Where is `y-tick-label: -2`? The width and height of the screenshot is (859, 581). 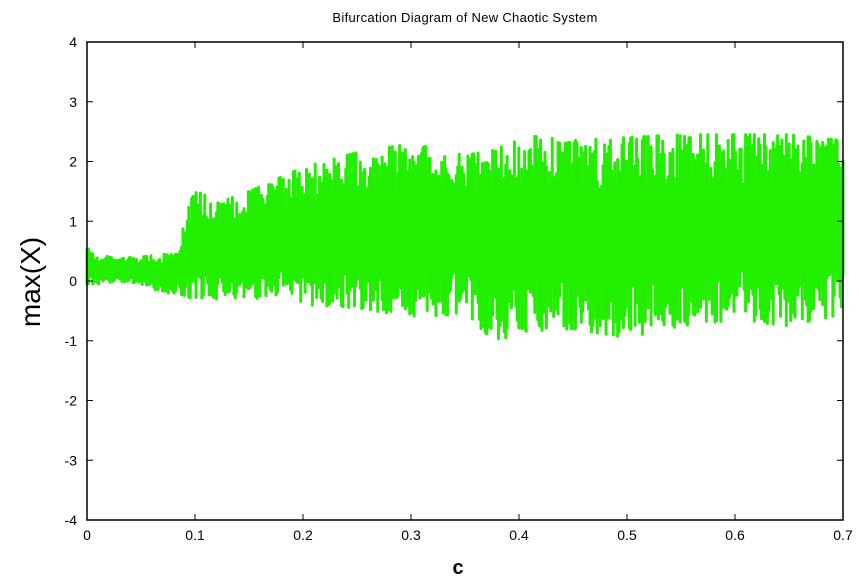
y-tick-label: -2 is located at coordinates (71, 401).